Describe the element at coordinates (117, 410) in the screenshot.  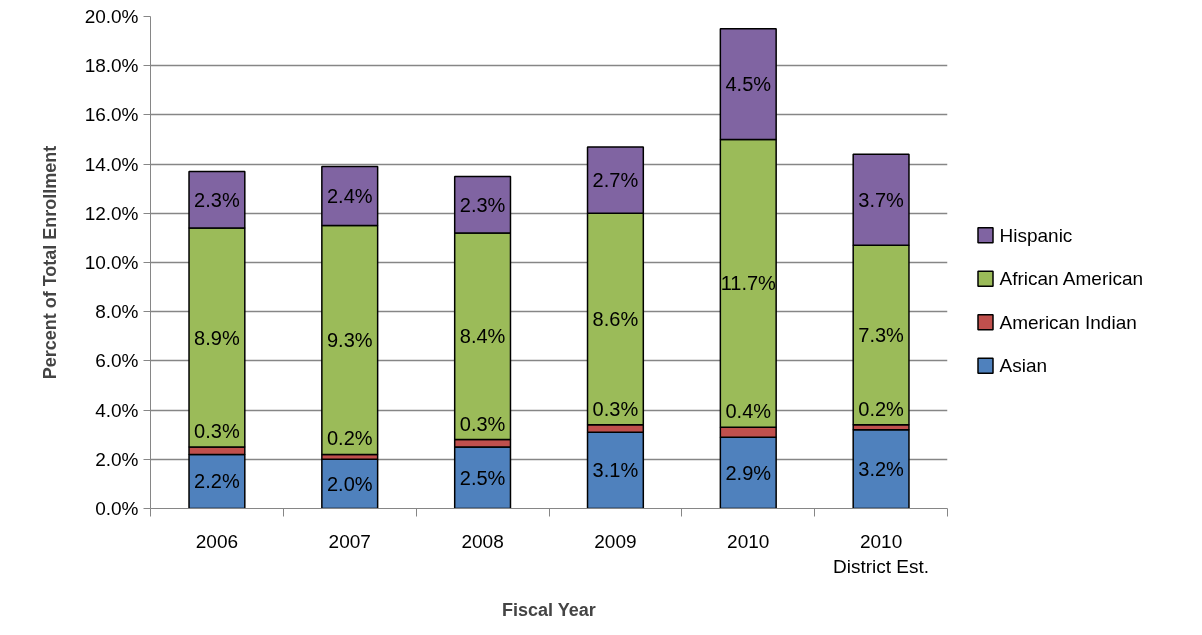
I see `y-tick-label: 4.0%` at that location.